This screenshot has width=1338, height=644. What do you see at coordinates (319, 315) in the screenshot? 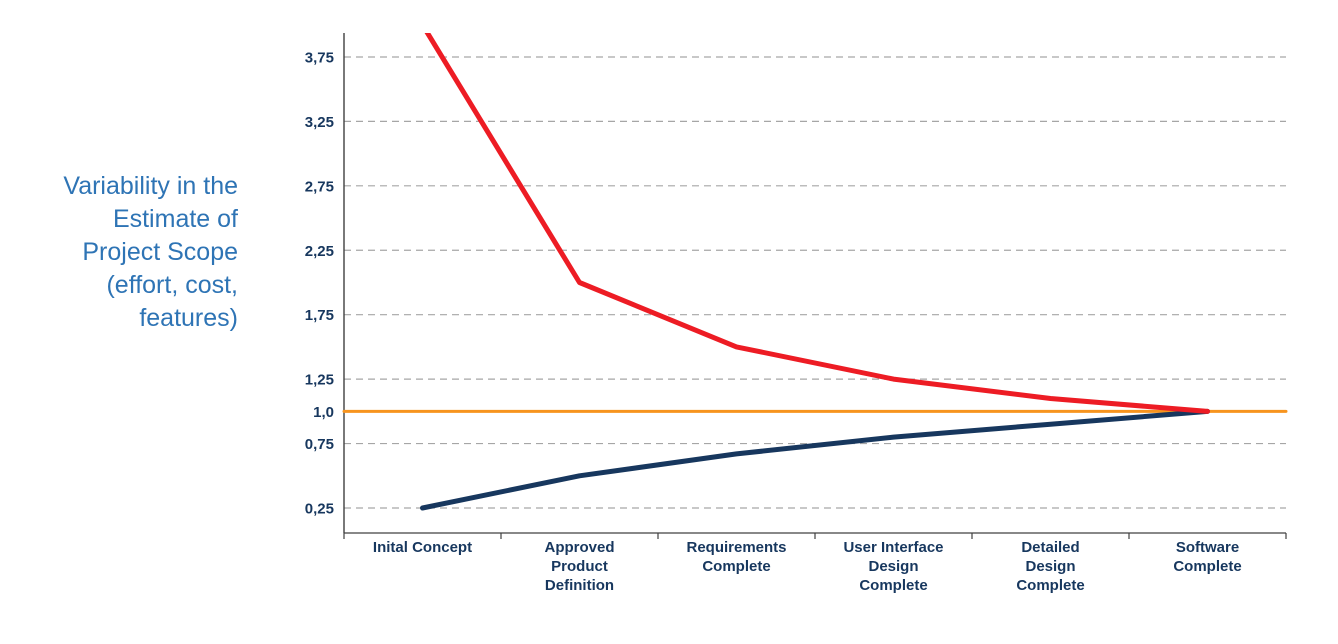
I see `y-tick-label: 1,75` at bounding box center [319, 315].